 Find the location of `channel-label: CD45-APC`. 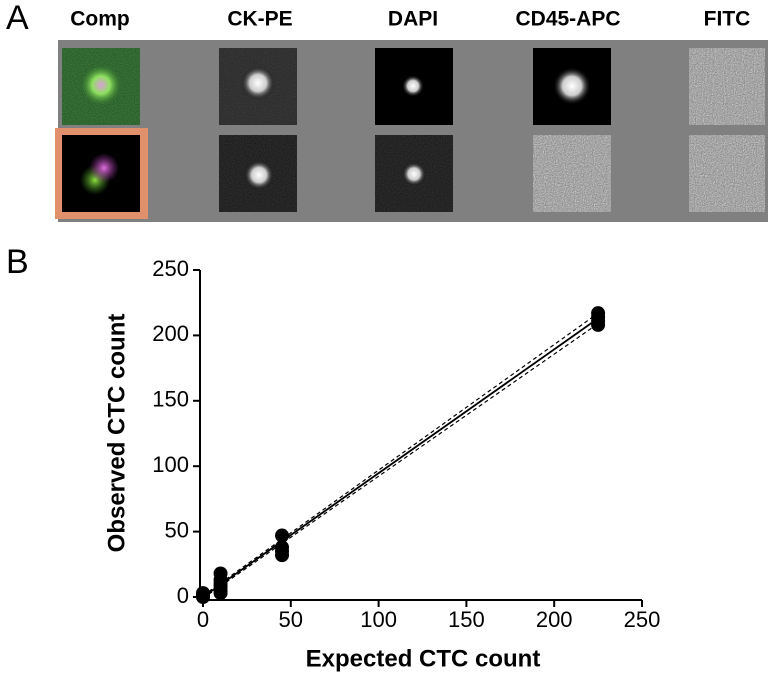

channel-label: CD45-APC is located at coordinates (567, 19).